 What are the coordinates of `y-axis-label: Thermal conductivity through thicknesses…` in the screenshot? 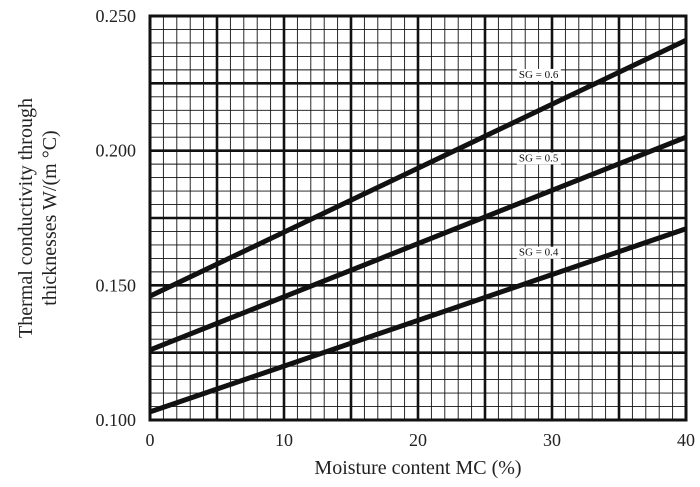 It's located at (38, 218).